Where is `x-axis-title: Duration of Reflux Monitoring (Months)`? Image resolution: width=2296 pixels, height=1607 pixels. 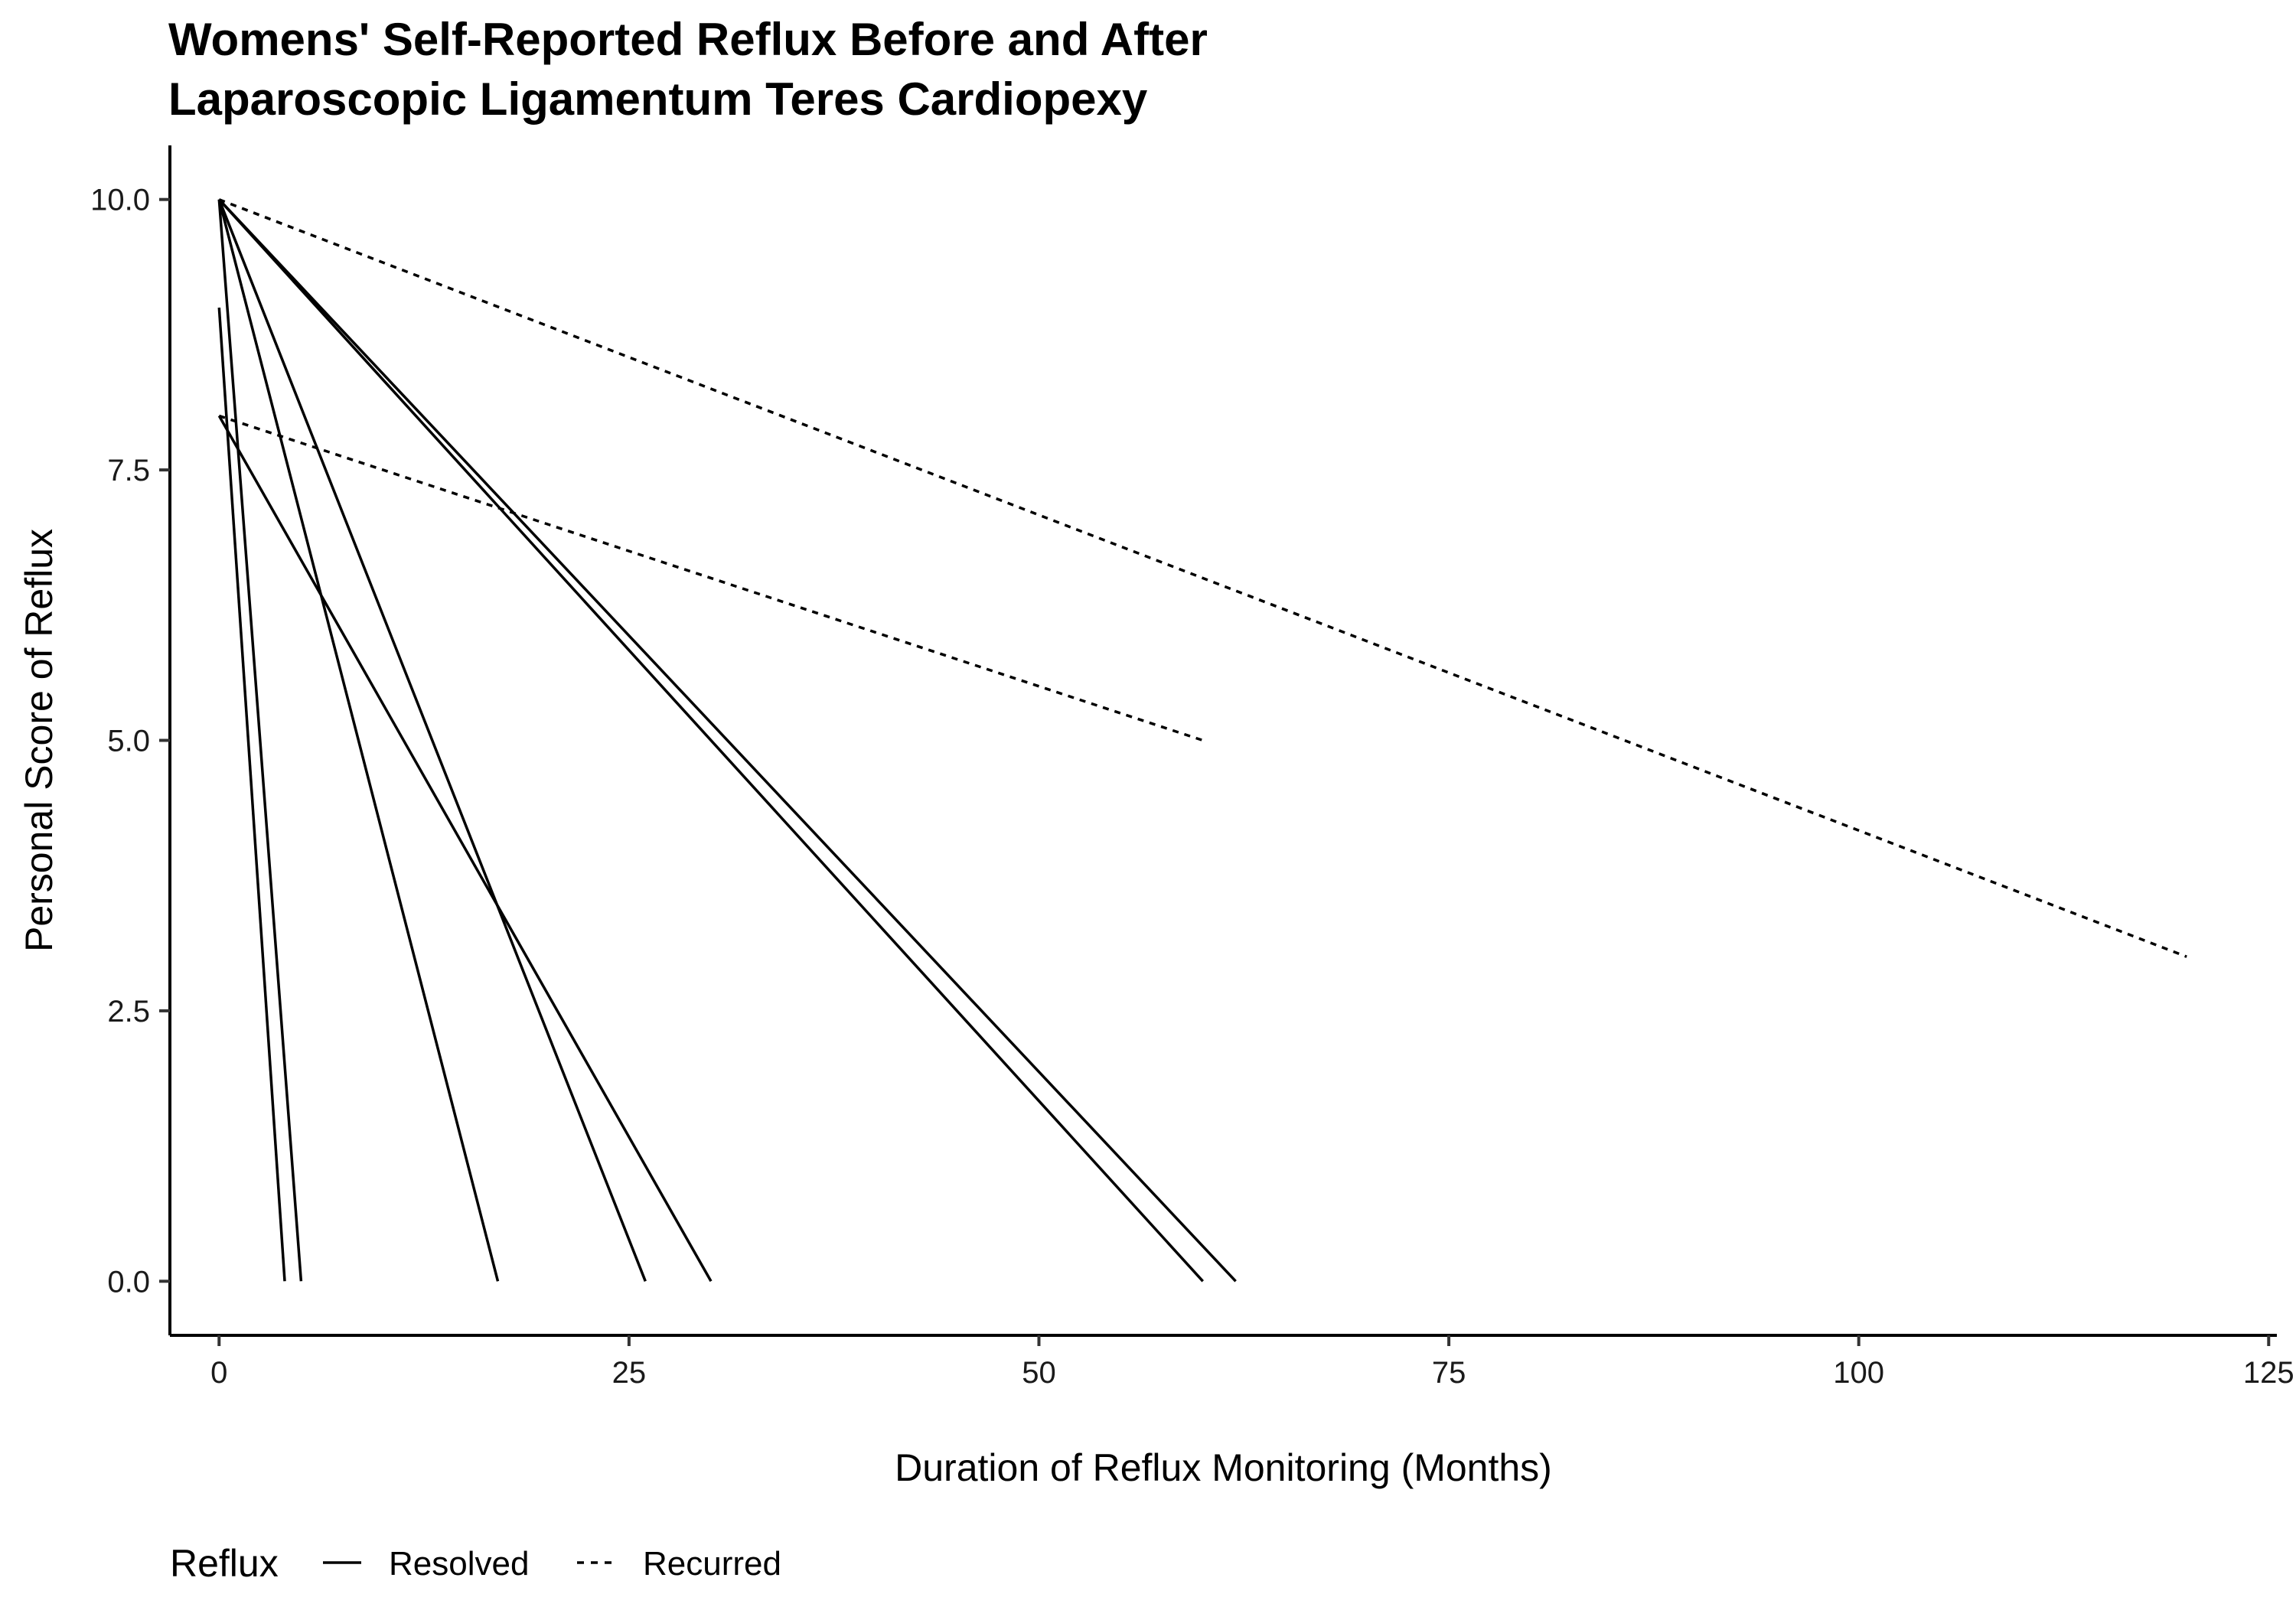
x-axis-title: Duration of Reflux Monitoring (Months) is located at coordinates (1223, 1467).